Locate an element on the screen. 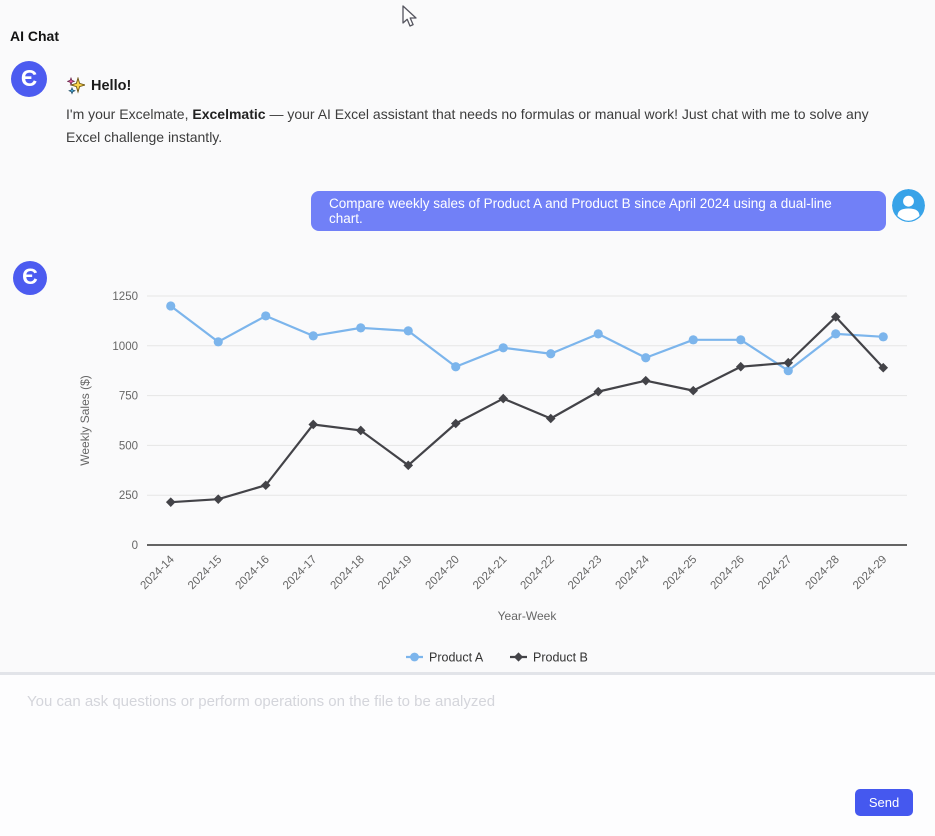 Image resolution: width=935 pixels, height=836 pixels. x-tick-label: 2024-23 is located at coordinates (585, 573).